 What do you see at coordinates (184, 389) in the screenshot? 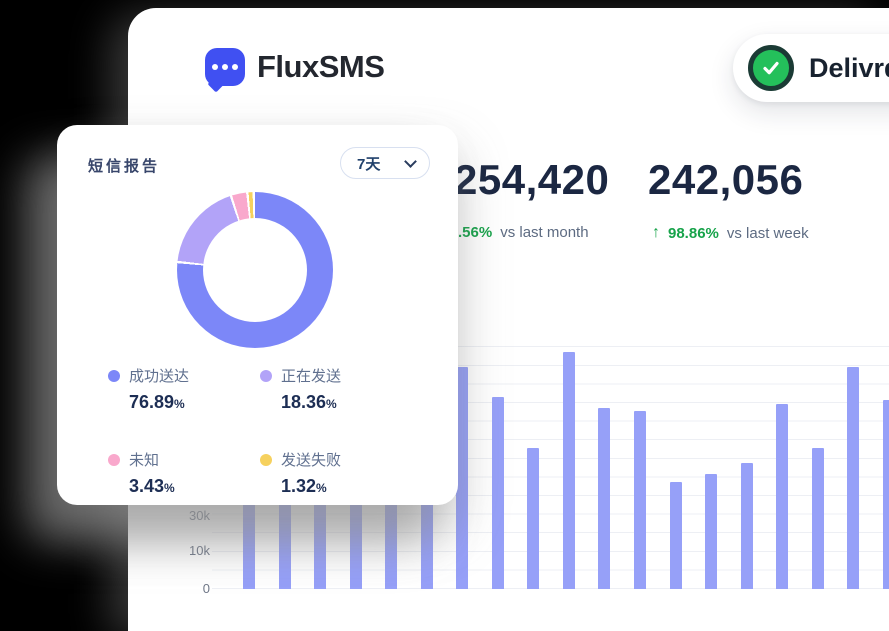
I see `legend-item: 成功送达 76.89%` at bounding box center [184, 389].